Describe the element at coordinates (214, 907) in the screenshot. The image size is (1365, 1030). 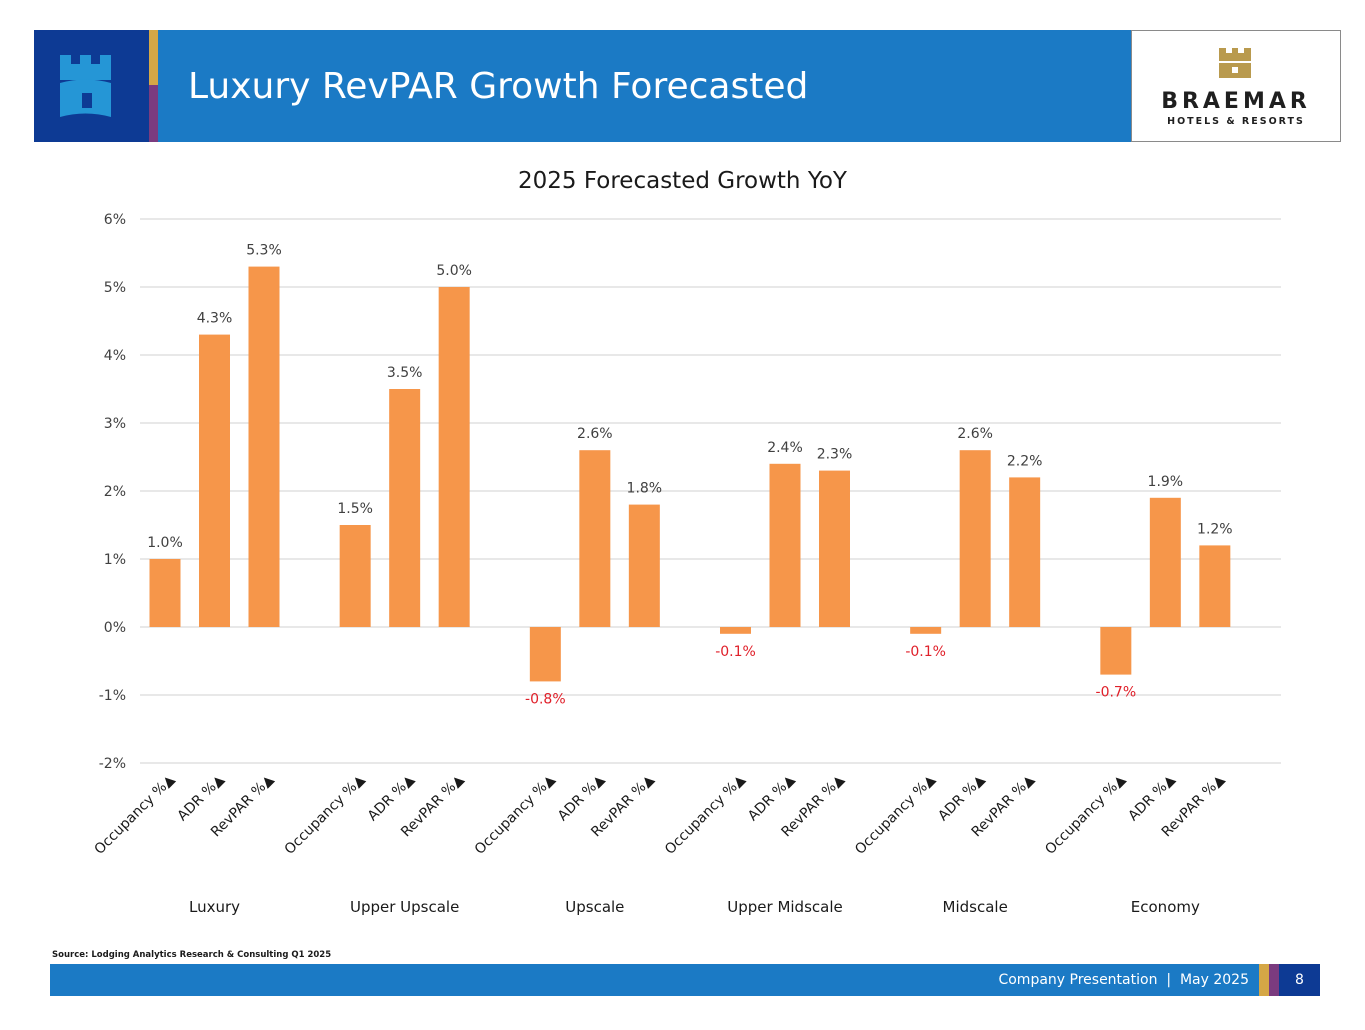
I see `group-label: Luxury` at that location.